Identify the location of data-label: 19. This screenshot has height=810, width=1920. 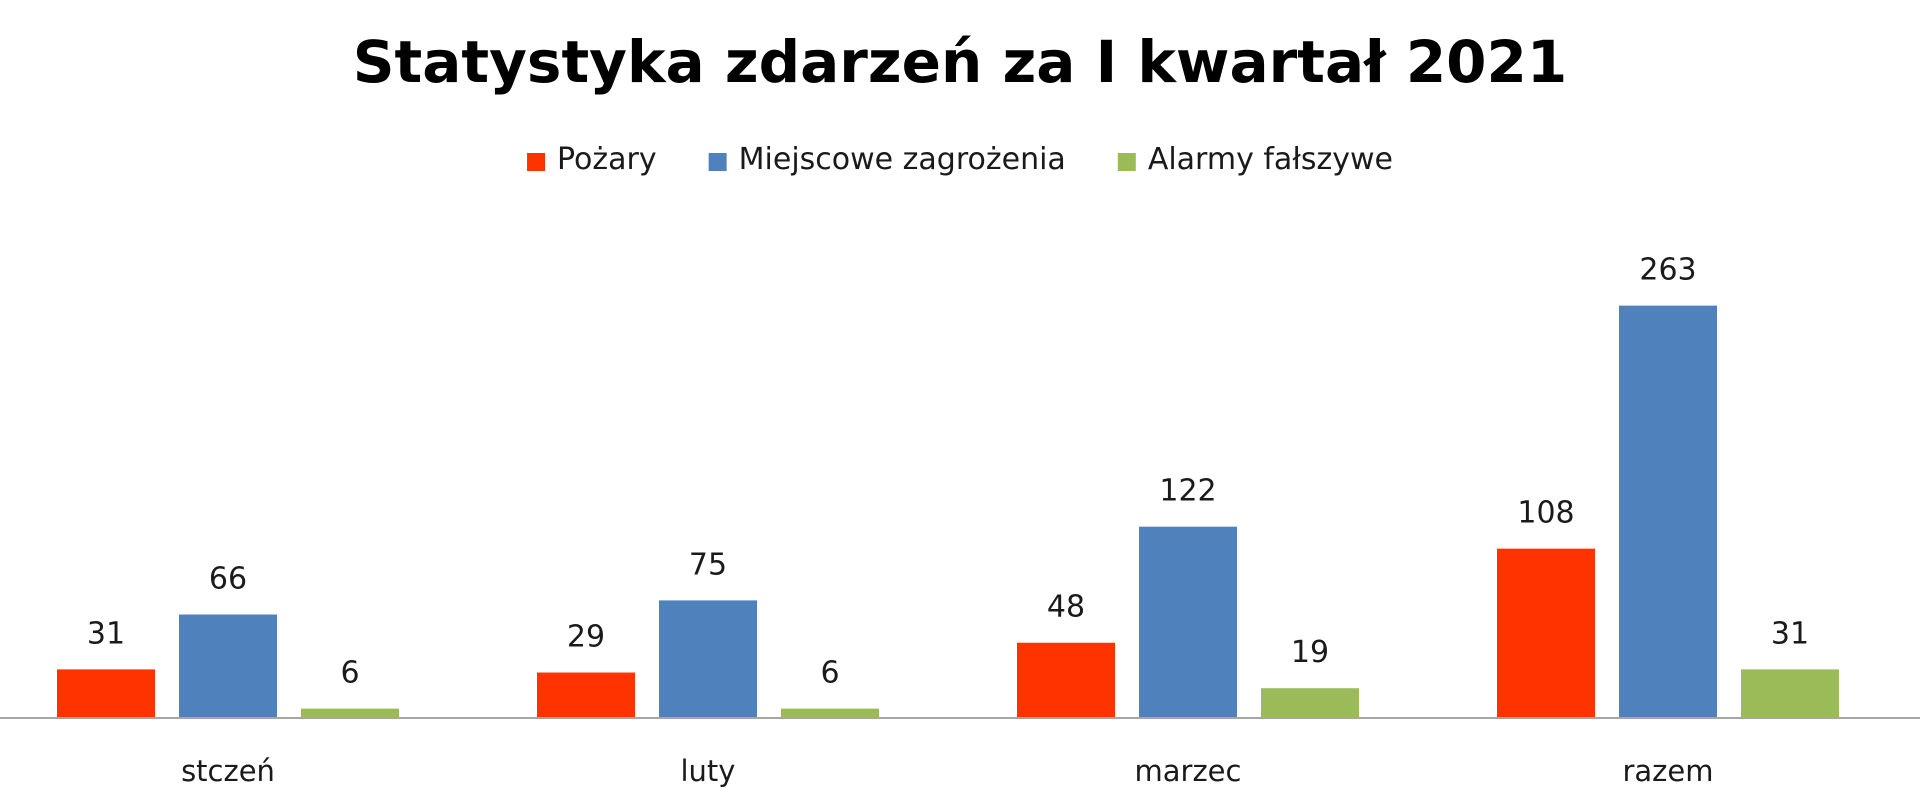
(1310, 652).